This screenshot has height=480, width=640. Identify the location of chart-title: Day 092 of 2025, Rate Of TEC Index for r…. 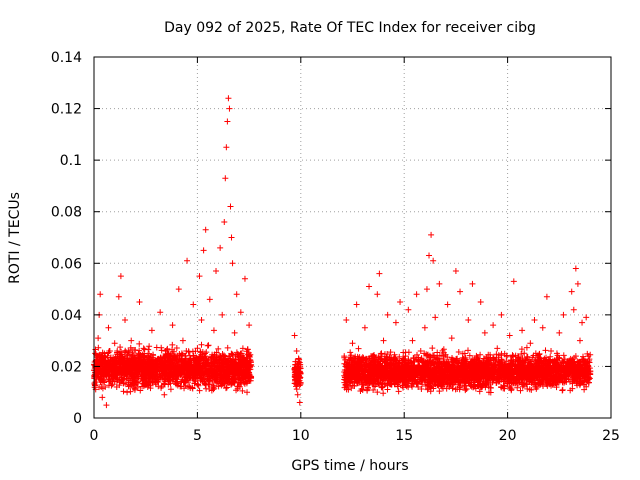
(350, 28).